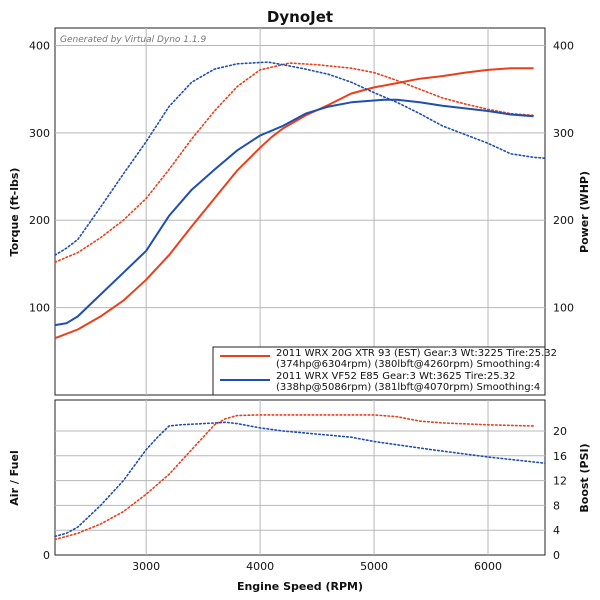 The image size is (600, 600). What do you see at coordinates (39, 308) in the screenshot?
I see `y-tick-label-left: 100` at bounding box center [39, 308].